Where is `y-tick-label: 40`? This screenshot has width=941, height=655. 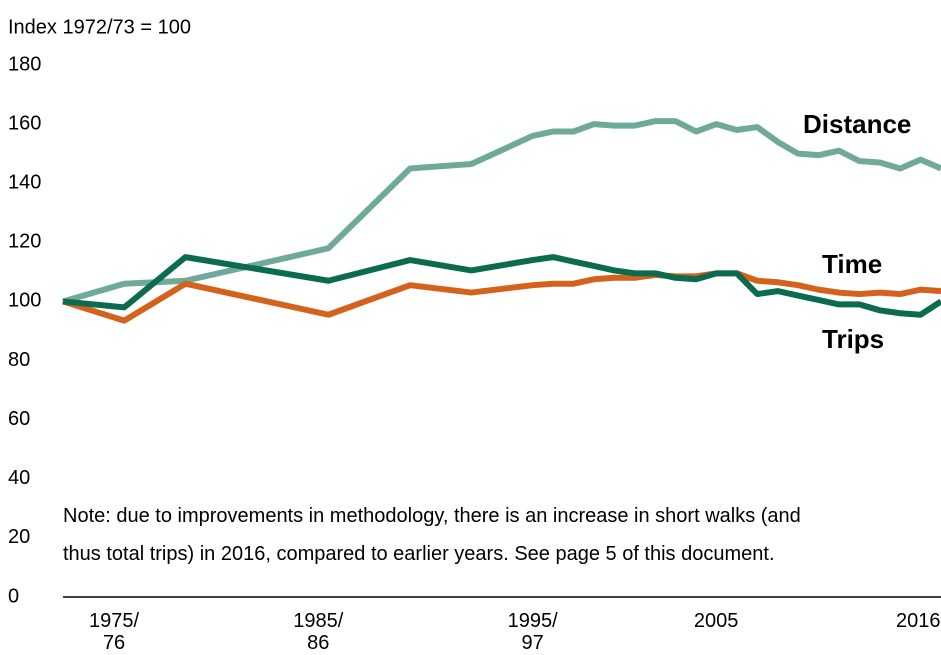
y-tick-label: 40 is located at coordinates (19, 478).